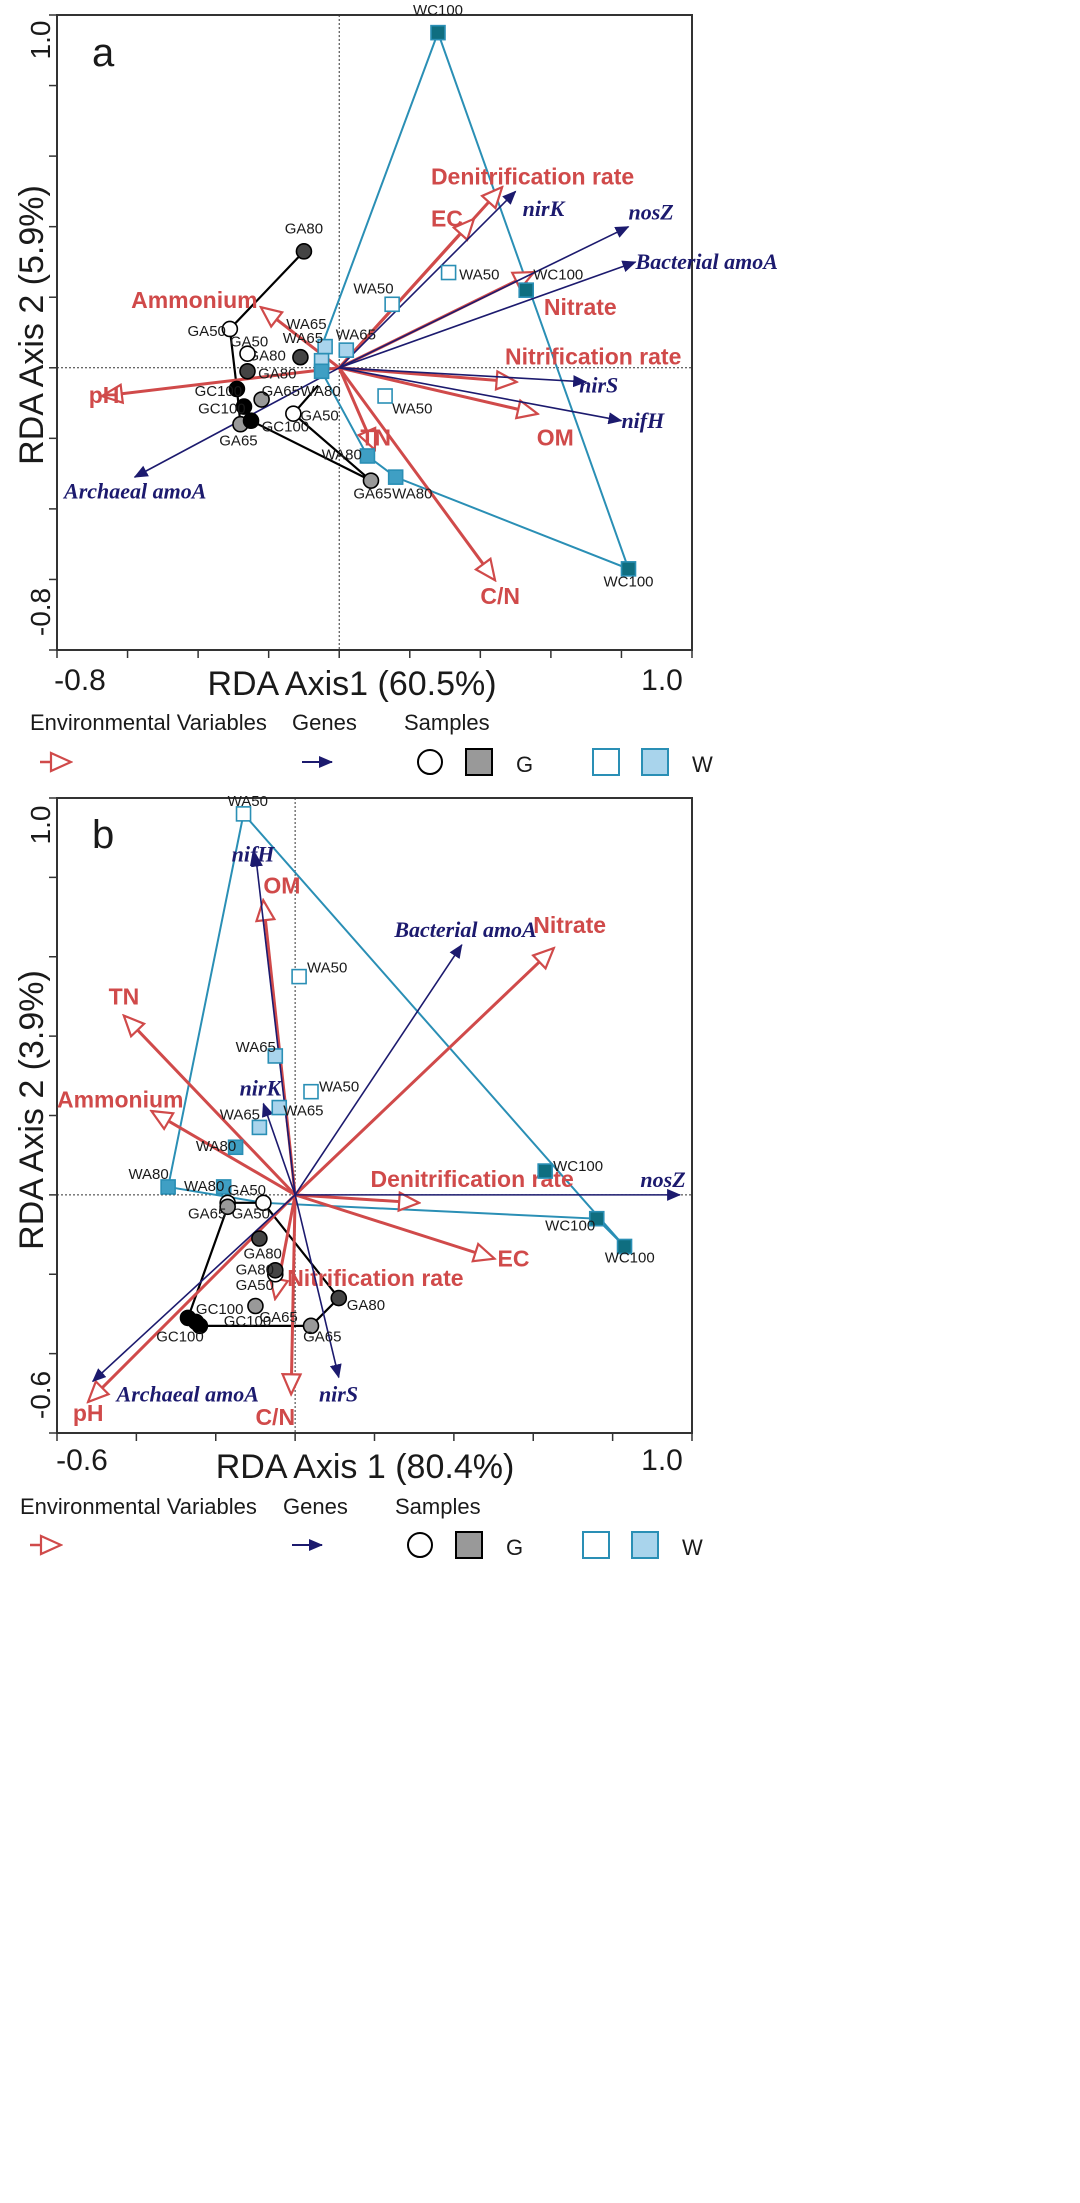 The width and height of the screenshot is (1080, 2203). I want to click on gene-vector-label: nirK, so click(544, 208).